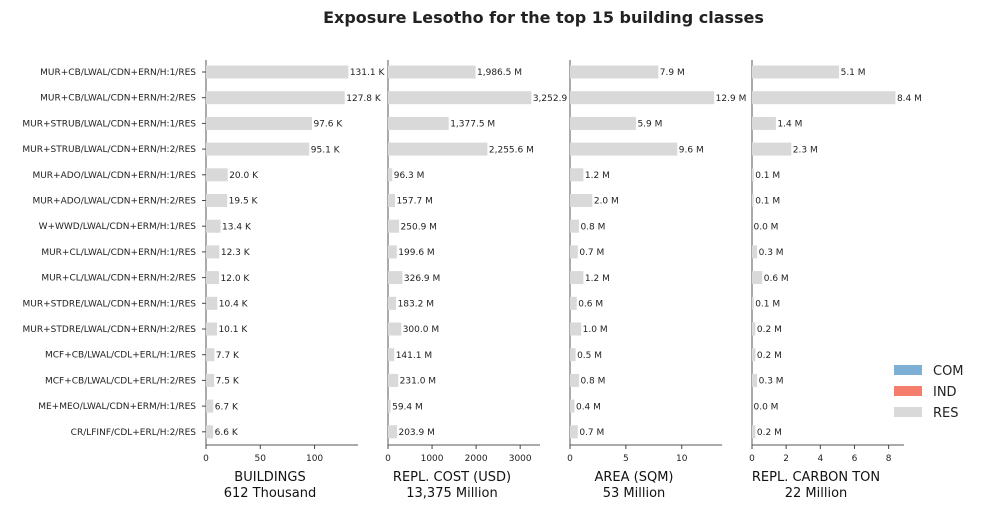  Describe the element at coordinates (409, 176) in the screenshot. I see `bar-value-label: 96.3 M` at that location.